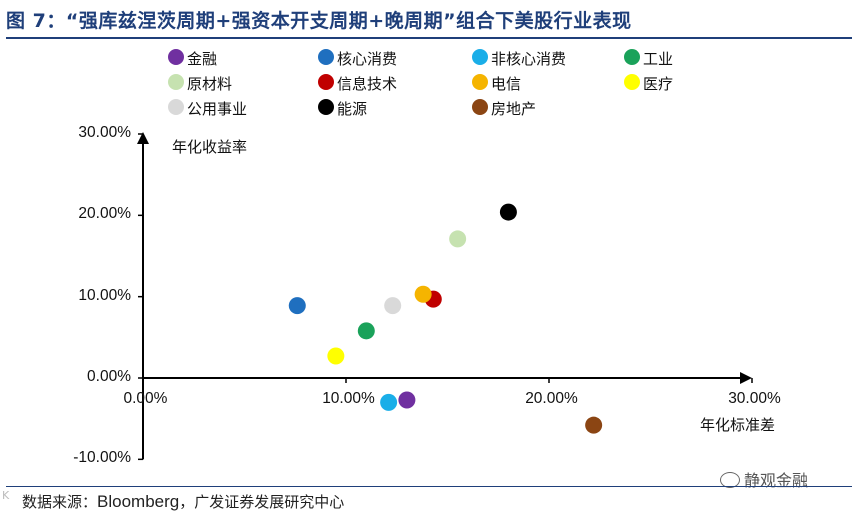 Image resolution: width=858 pixels, height=516 pixels. I want to click on legend-label: 能源, so click(352, 109).